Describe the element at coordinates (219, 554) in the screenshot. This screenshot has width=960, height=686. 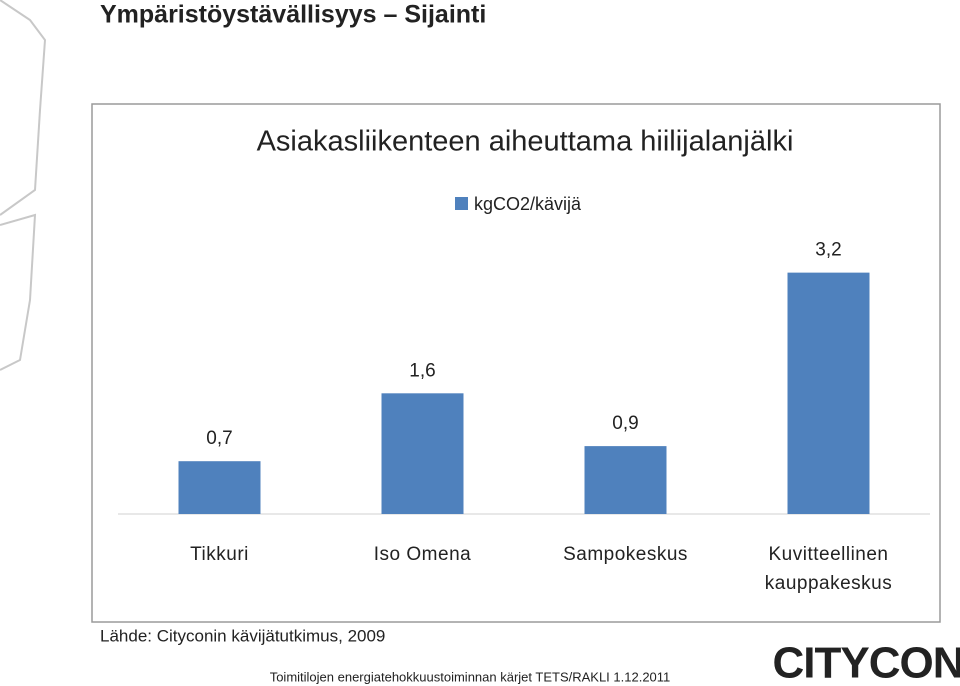
I see `x-tick-label: Tikkuri` at that location.